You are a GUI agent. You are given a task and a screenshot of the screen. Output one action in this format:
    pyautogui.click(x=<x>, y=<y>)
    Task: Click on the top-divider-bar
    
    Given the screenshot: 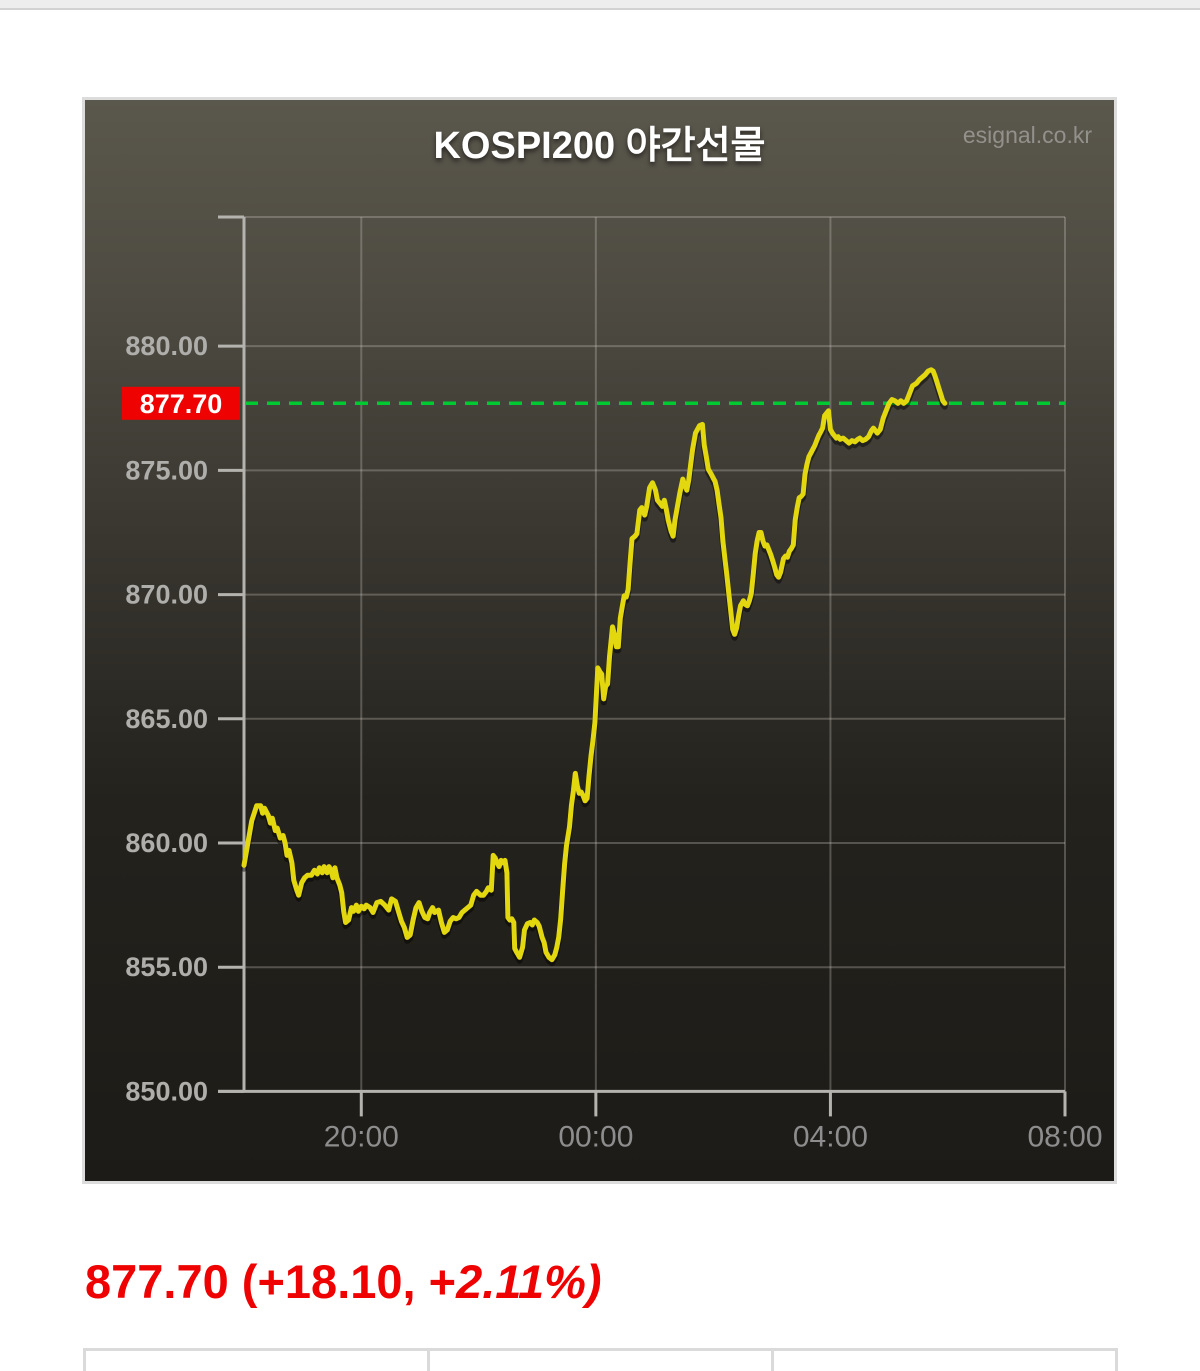 What is the action you would take?
    pyautogui.click(x=600, y=5)
    